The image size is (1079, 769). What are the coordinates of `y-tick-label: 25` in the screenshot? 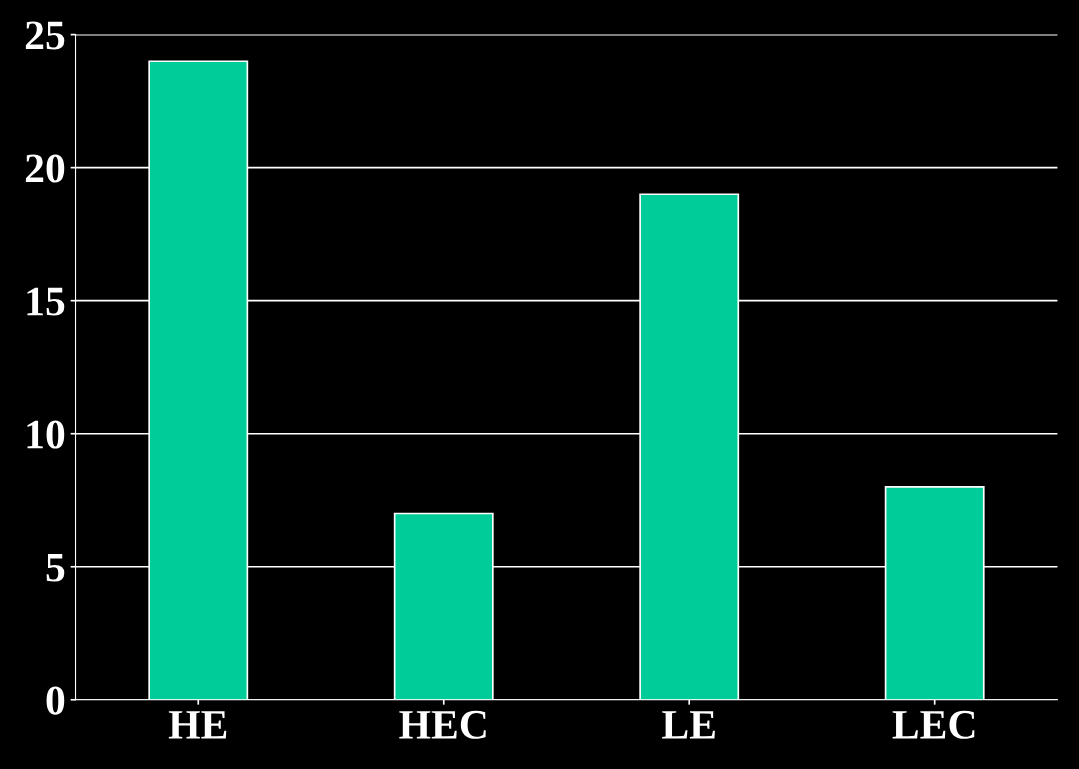 It's located at (45, 35).